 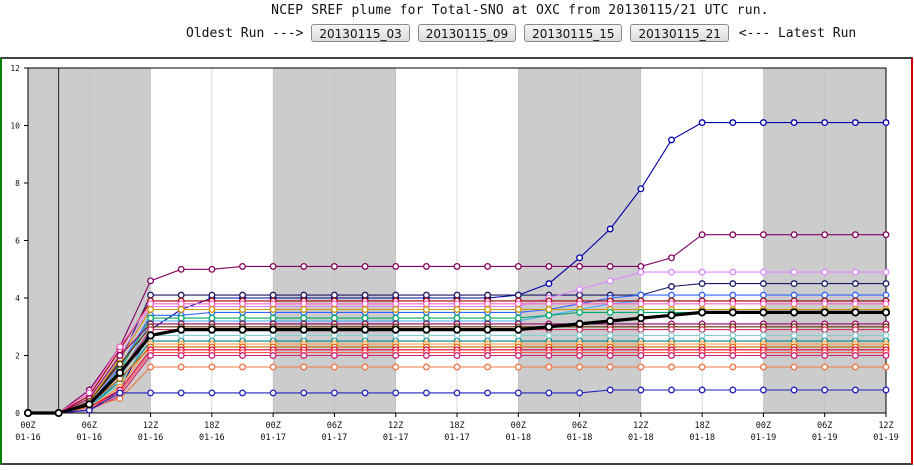 I want to click on x-tick-label-date: 01-16, so click(x=89, y=438).